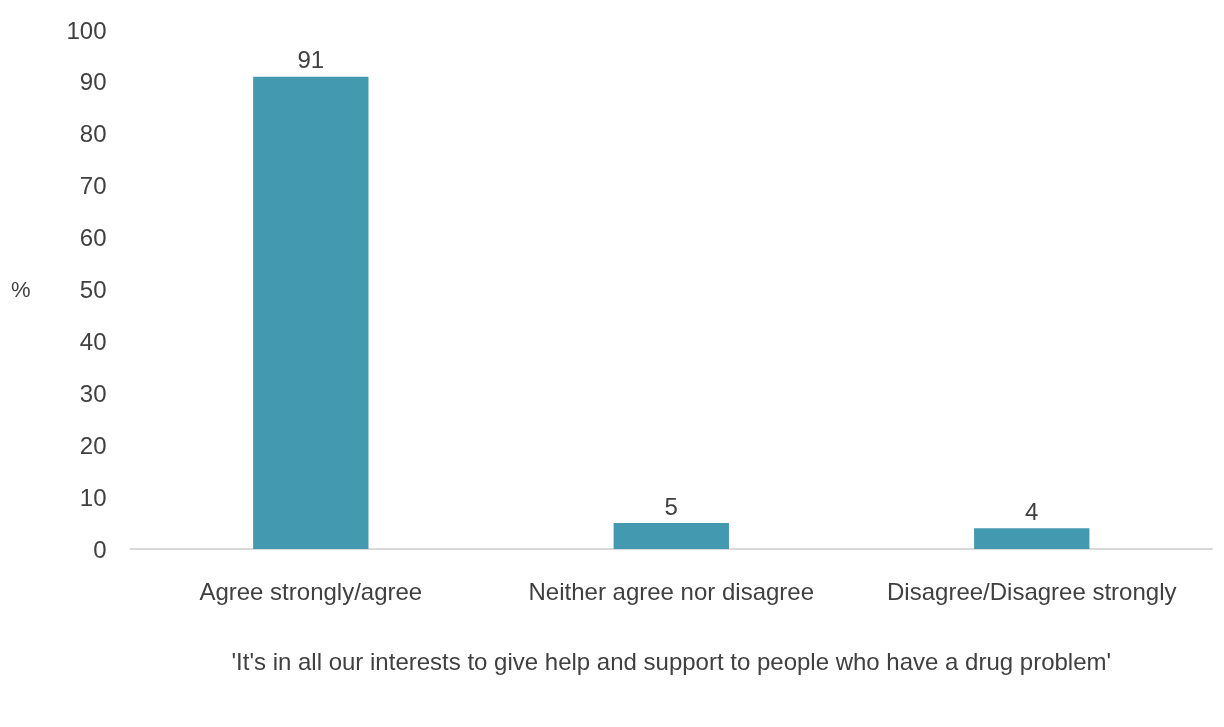 The height and width of the screenshot is (727, 1224). Describe the element at coordinates (671, 506) in the screenshot. I see `data-label: 5` at that location.